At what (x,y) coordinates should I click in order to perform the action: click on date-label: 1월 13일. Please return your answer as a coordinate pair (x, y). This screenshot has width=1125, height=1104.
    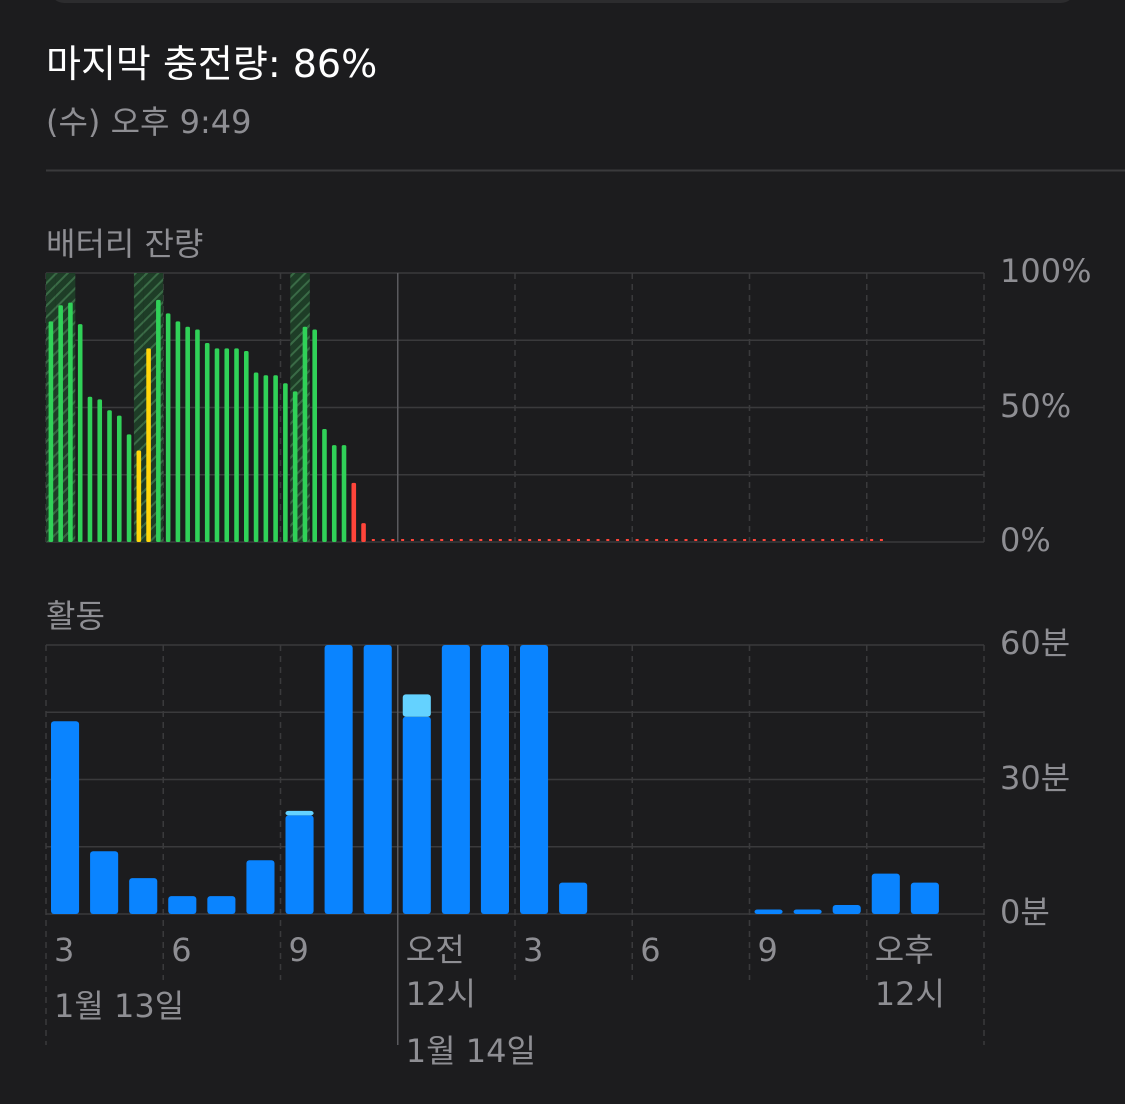
    Looking at the image, I should click on (119, 1006).